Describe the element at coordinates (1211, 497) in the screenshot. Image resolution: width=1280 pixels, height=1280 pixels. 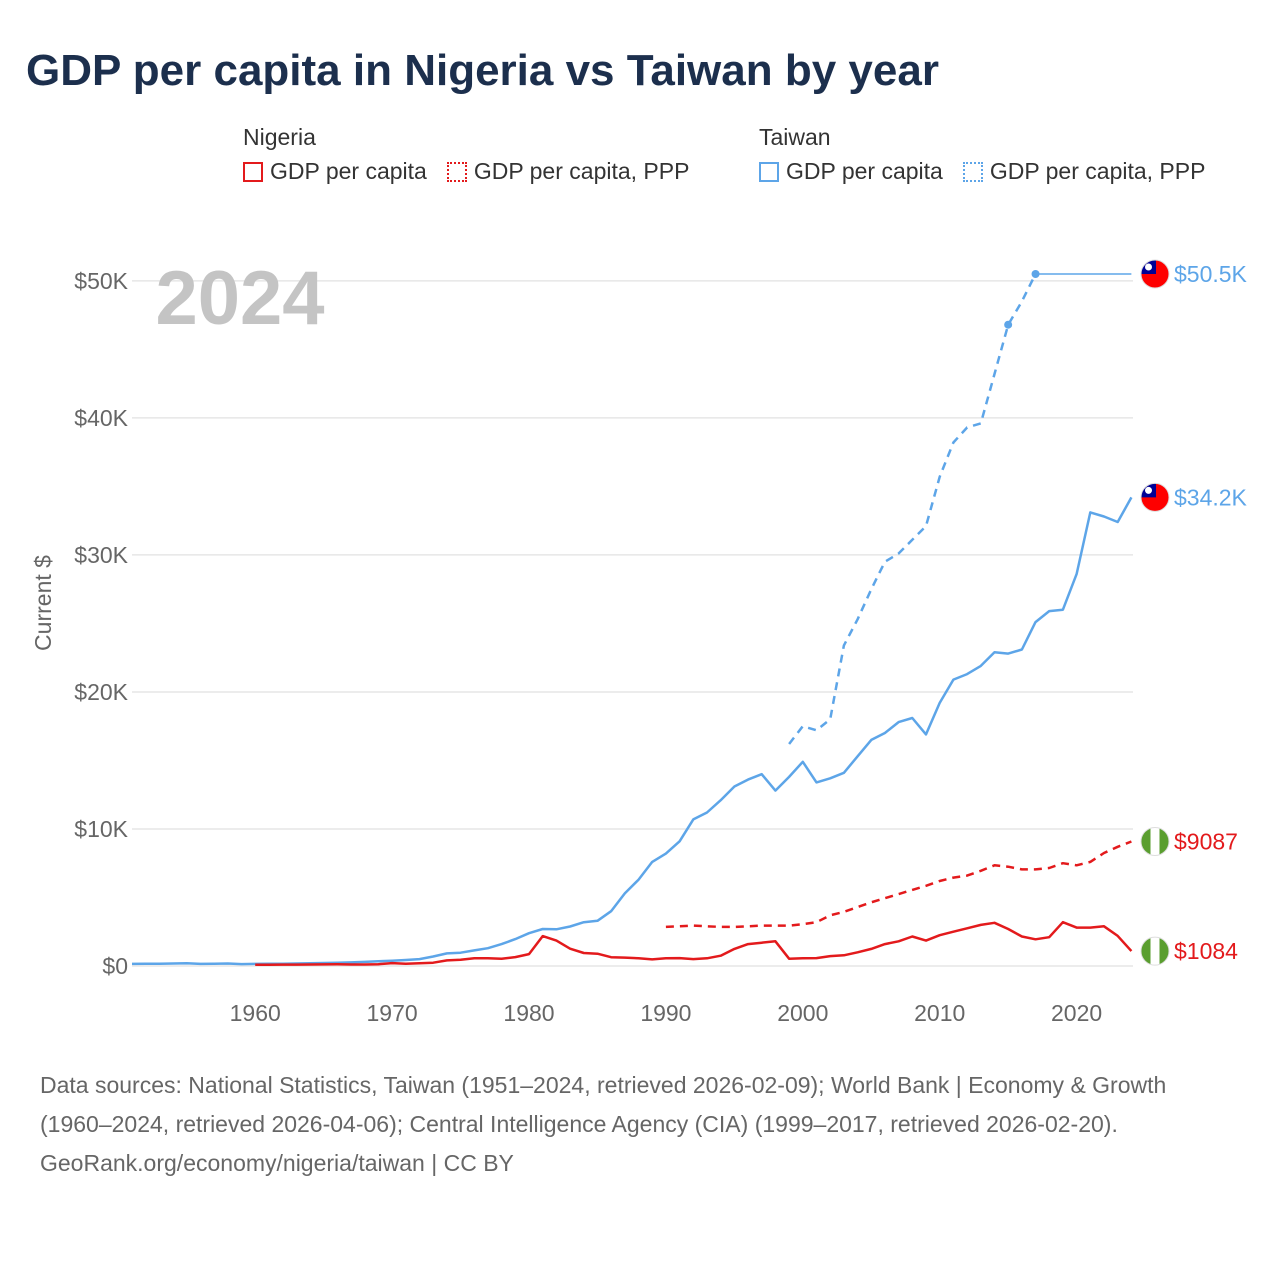
I see `end-value-label: $34.2K` at that location.